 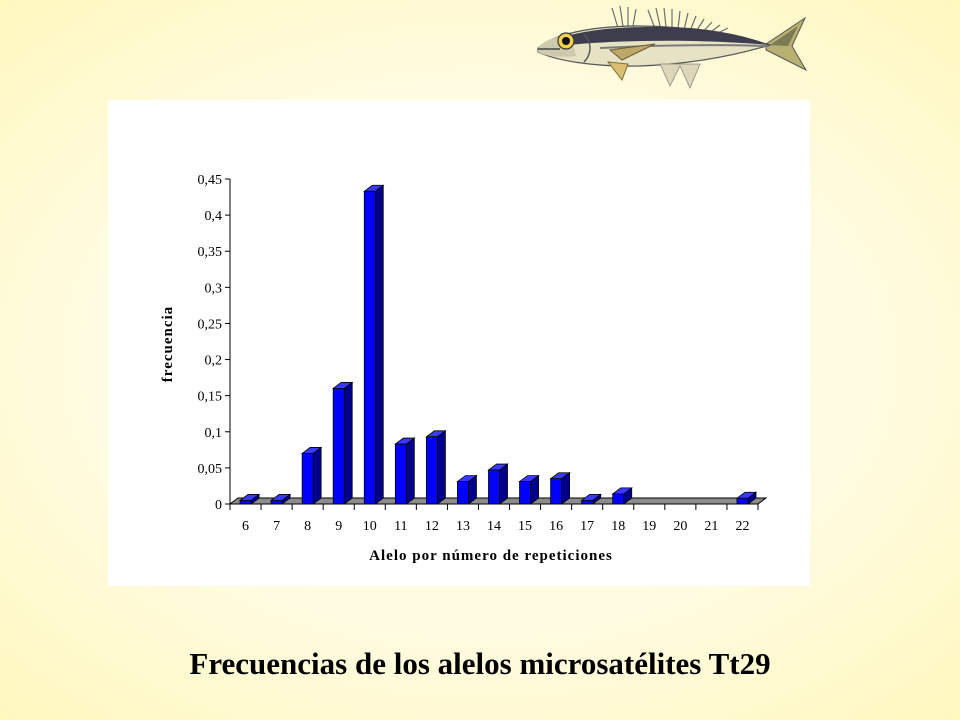 I want to click on y-tick-label: 0,1, so click(x=214, y=433).